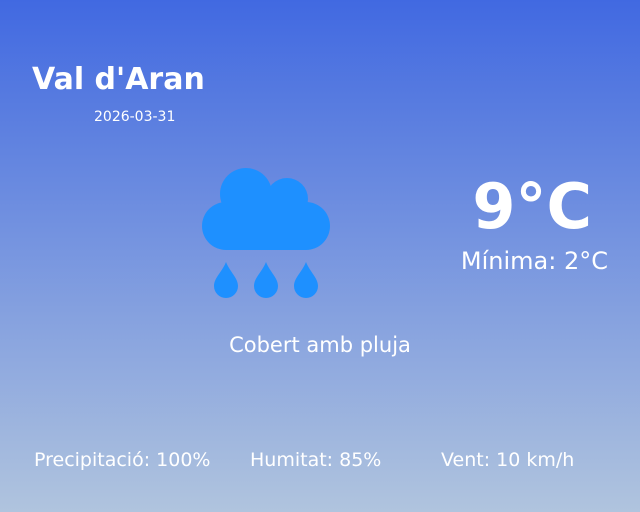 Image resolution: width=640 pixels, height=512 pixels. Describe the element at coordinates (534, 261) in the screenshot. I see `minimum-temperature: Mínima: 2°C` at that location.